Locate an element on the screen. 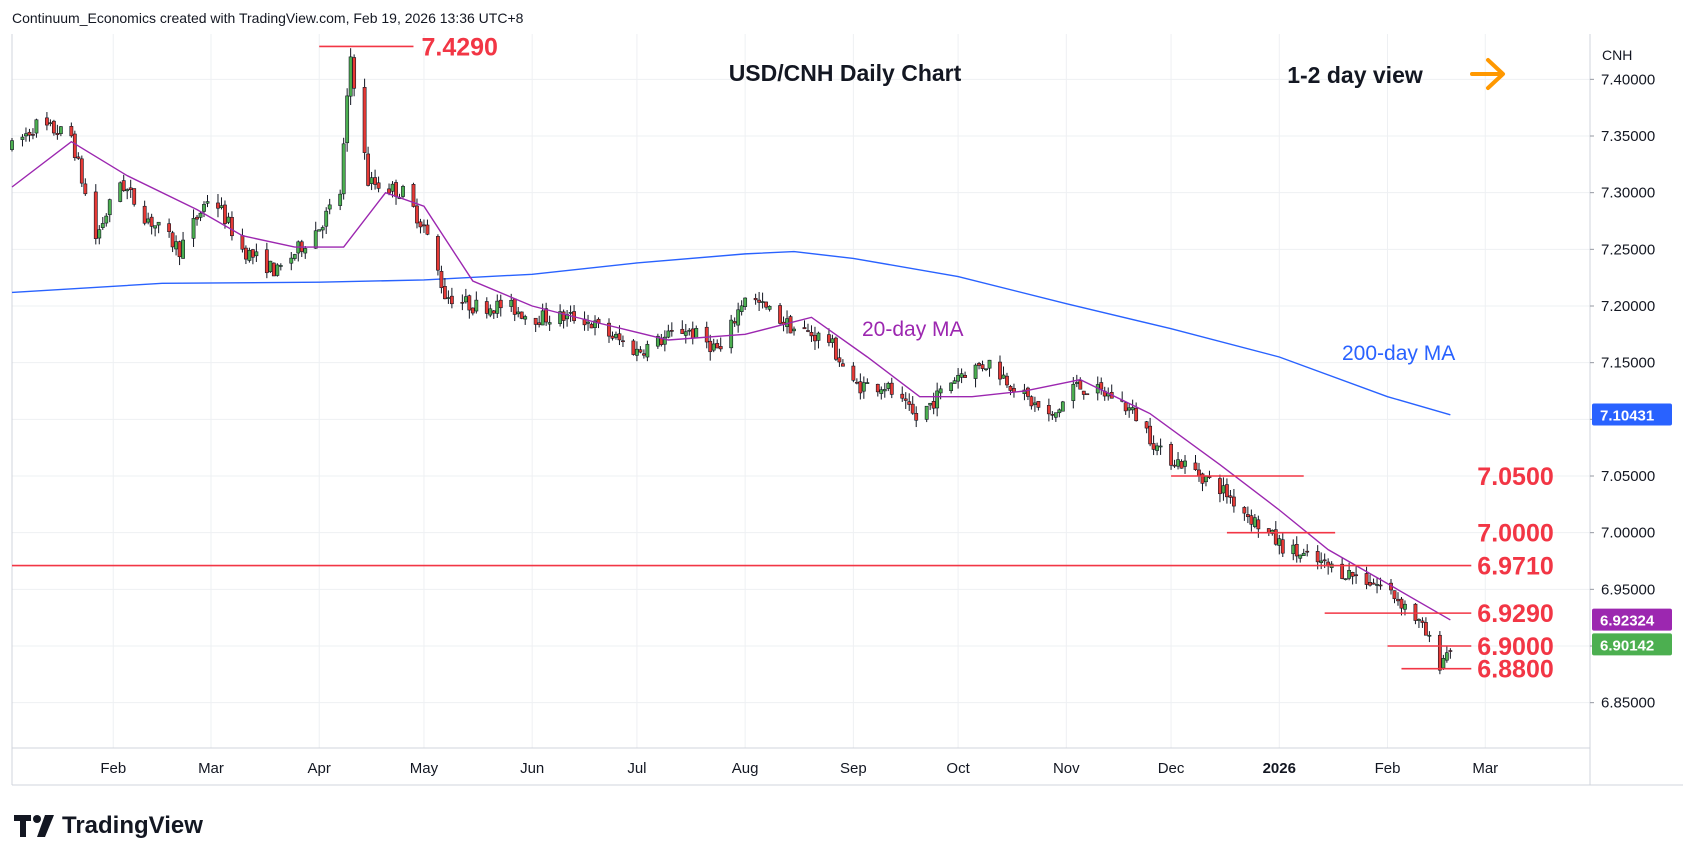 The image size is (1683, 863). y-tick-label: 7.35000 is located at coordinates (1628, 136).